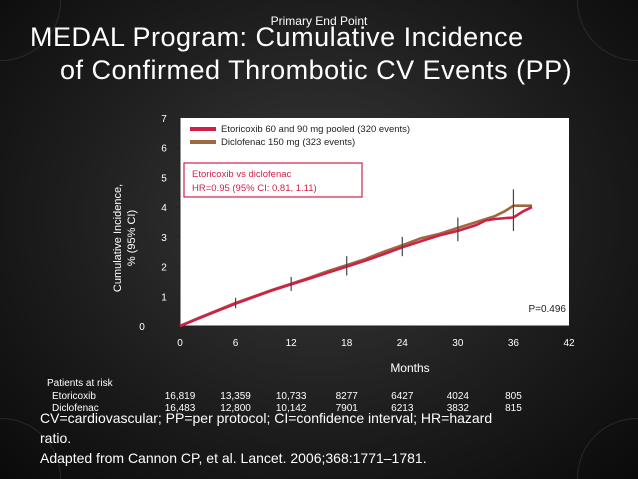 The width and height of the screenshot is (638, 479). What do you see at coordinates (547, 309) in the screenshot?
I see `p-value: P=0.496` at bounding box center [547, 309].